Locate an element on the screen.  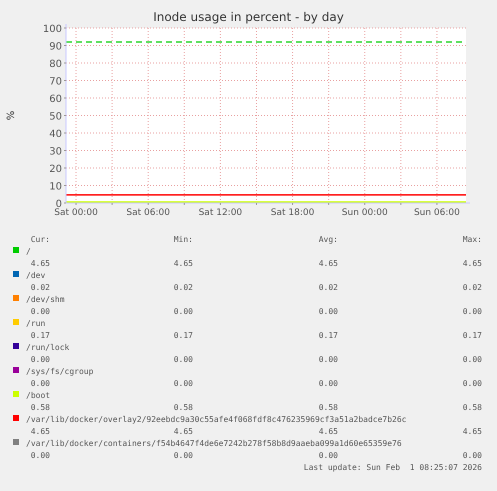
y-tick-label: 70 is located at coordinates (55, 82).